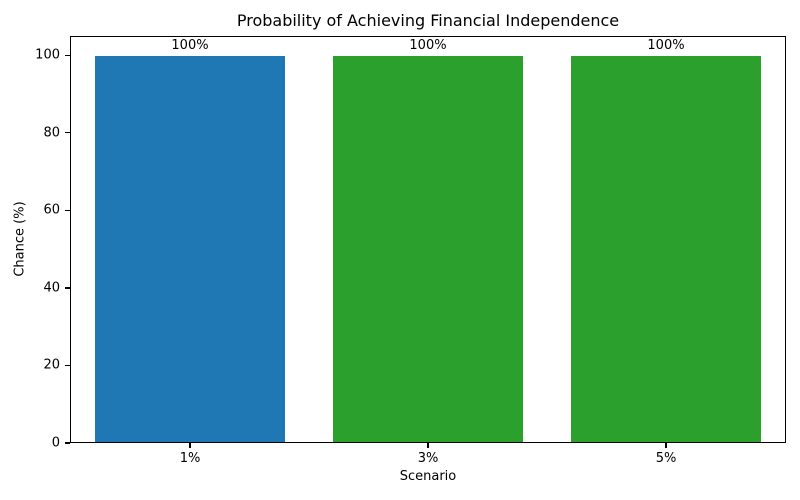 This screenshot has width=800, height=500. Describe the element at coordinates (55, 443) in the screenshot. I see `y-tick-label-0: 0` at that location.